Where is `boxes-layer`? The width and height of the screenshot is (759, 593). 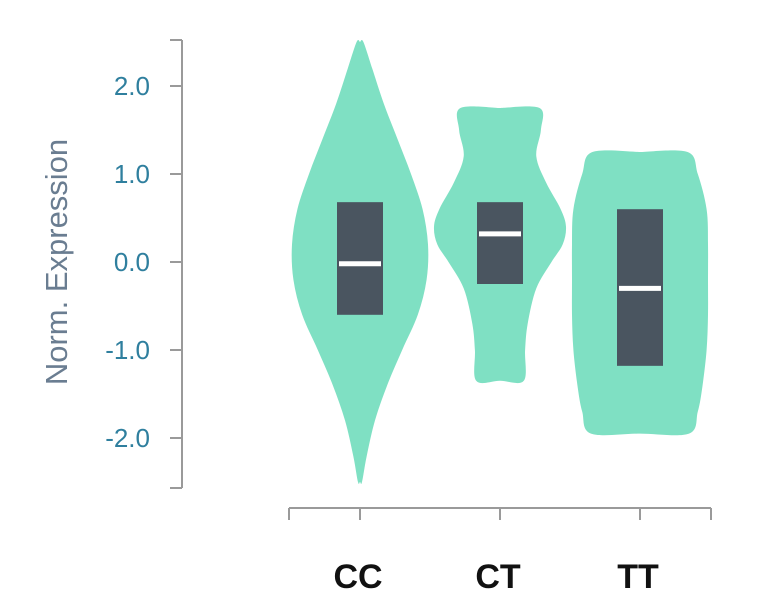 boxes-layer is located at coordinates (500, 284).